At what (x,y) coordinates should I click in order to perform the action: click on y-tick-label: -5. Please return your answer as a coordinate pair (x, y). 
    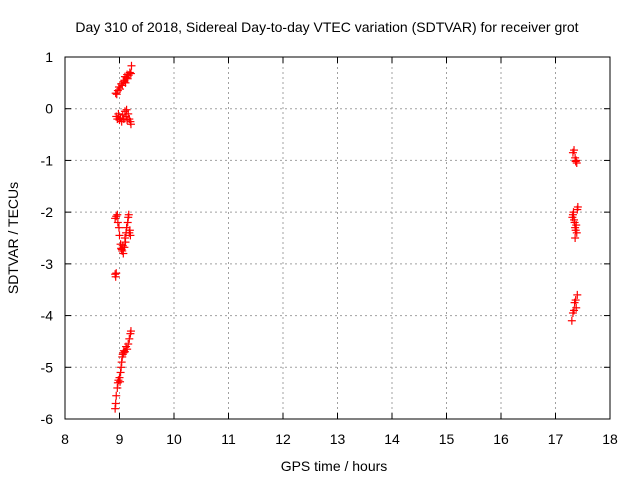
    Looking at the image, I should click on (47, 367).